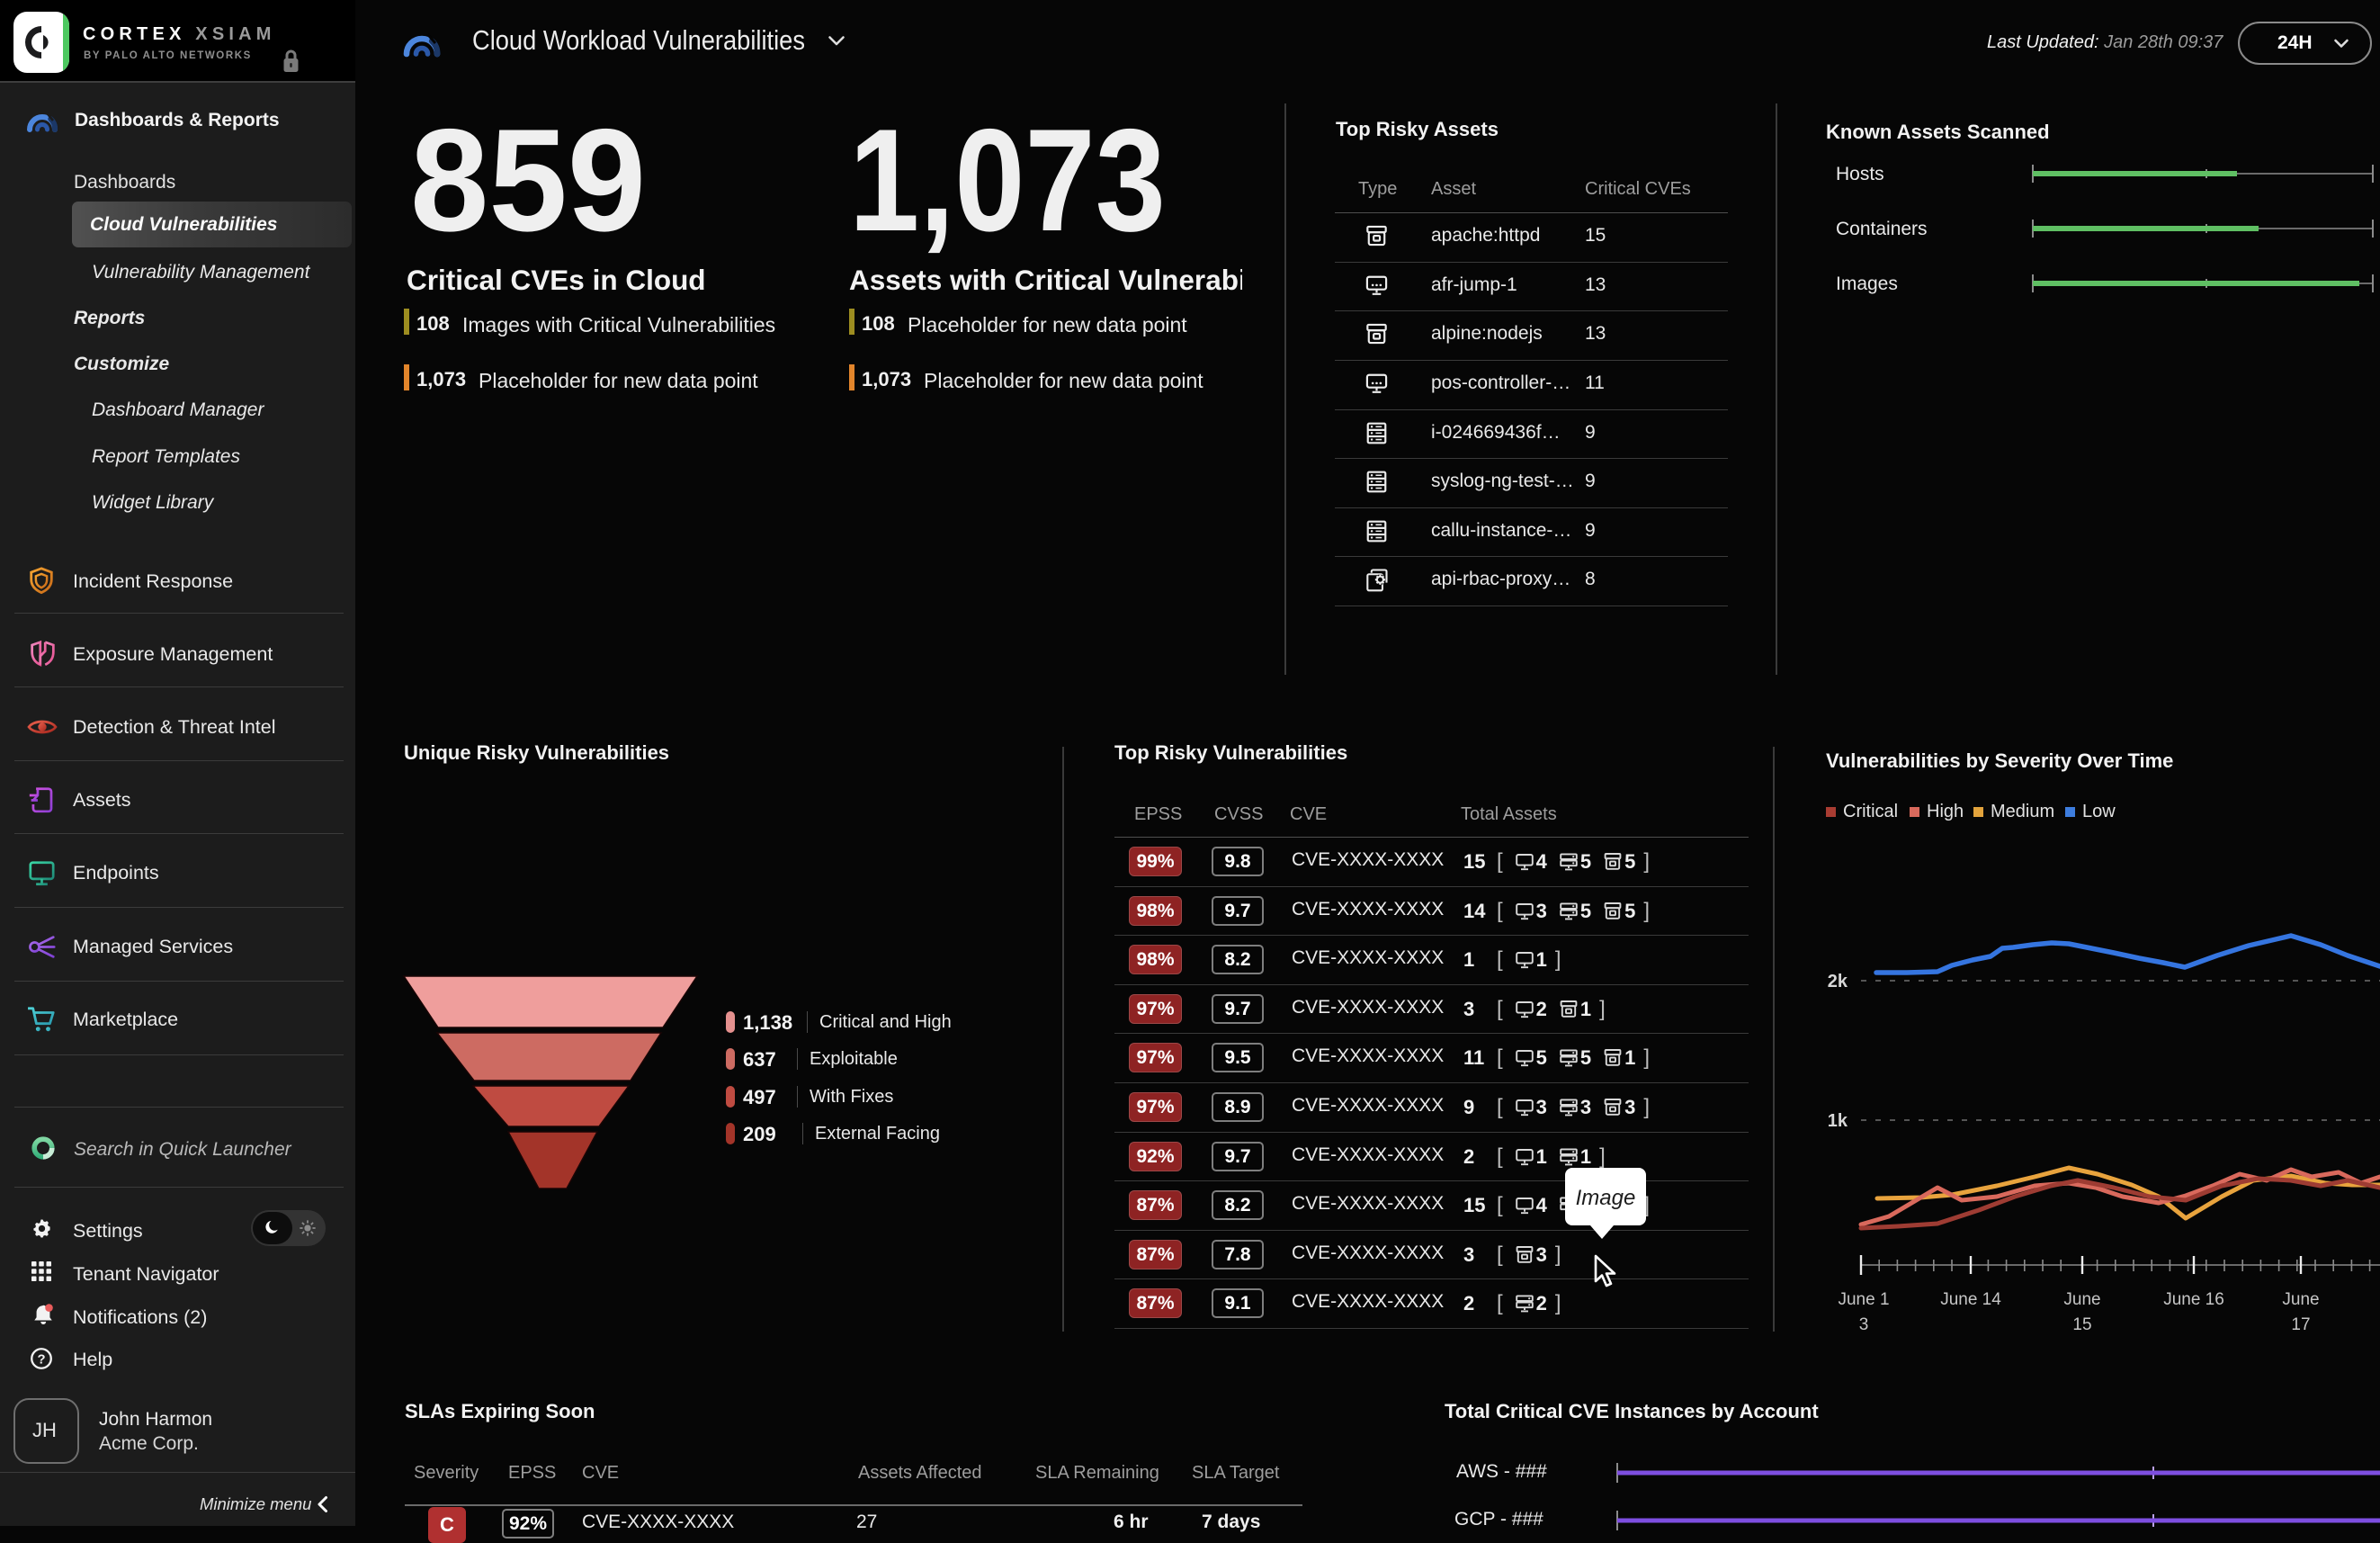 This screenshot has height=1543, width=2380. Describe the element at coordinates (2193, 1299) in the screenshot. I see `svg-text: June 16` at that location.